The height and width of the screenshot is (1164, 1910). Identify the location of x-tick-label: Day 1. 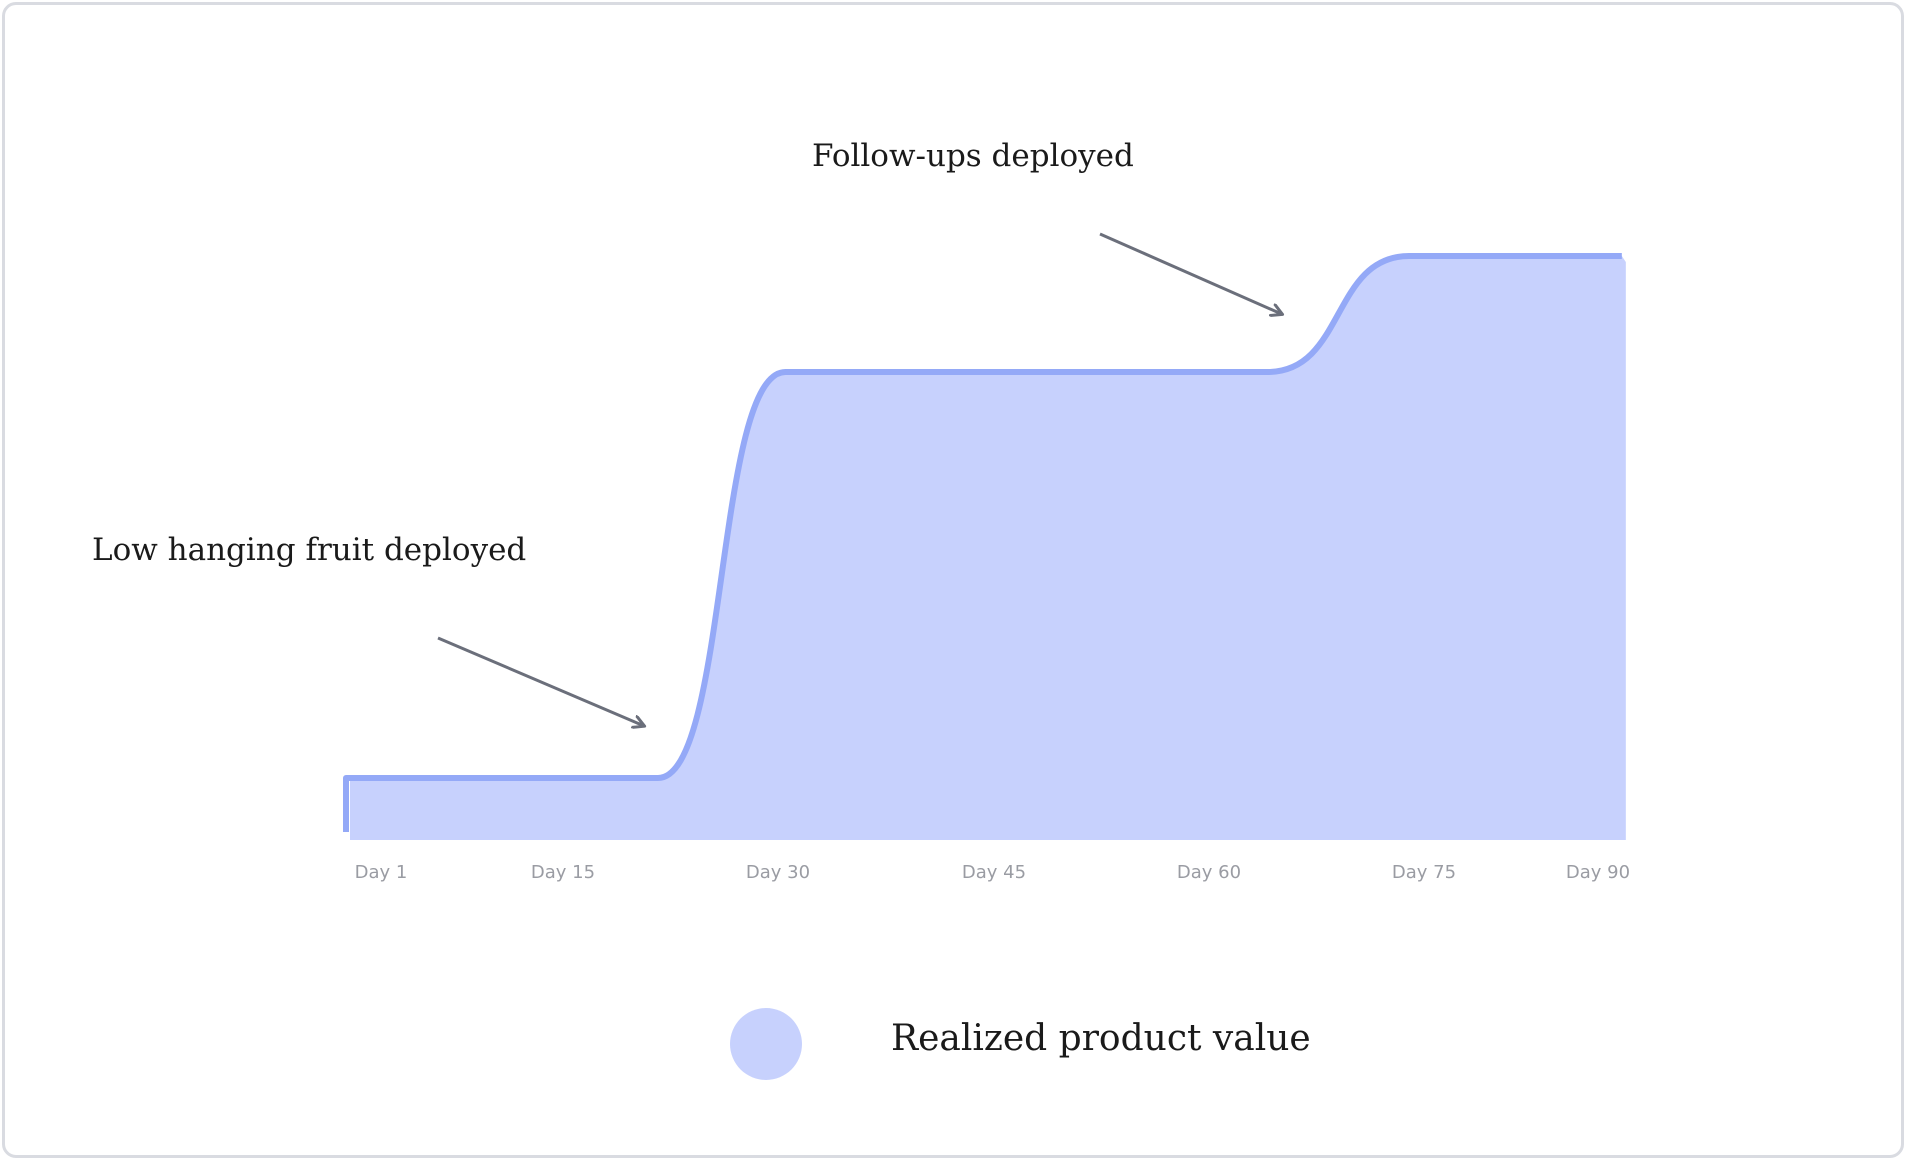
(381, 872).